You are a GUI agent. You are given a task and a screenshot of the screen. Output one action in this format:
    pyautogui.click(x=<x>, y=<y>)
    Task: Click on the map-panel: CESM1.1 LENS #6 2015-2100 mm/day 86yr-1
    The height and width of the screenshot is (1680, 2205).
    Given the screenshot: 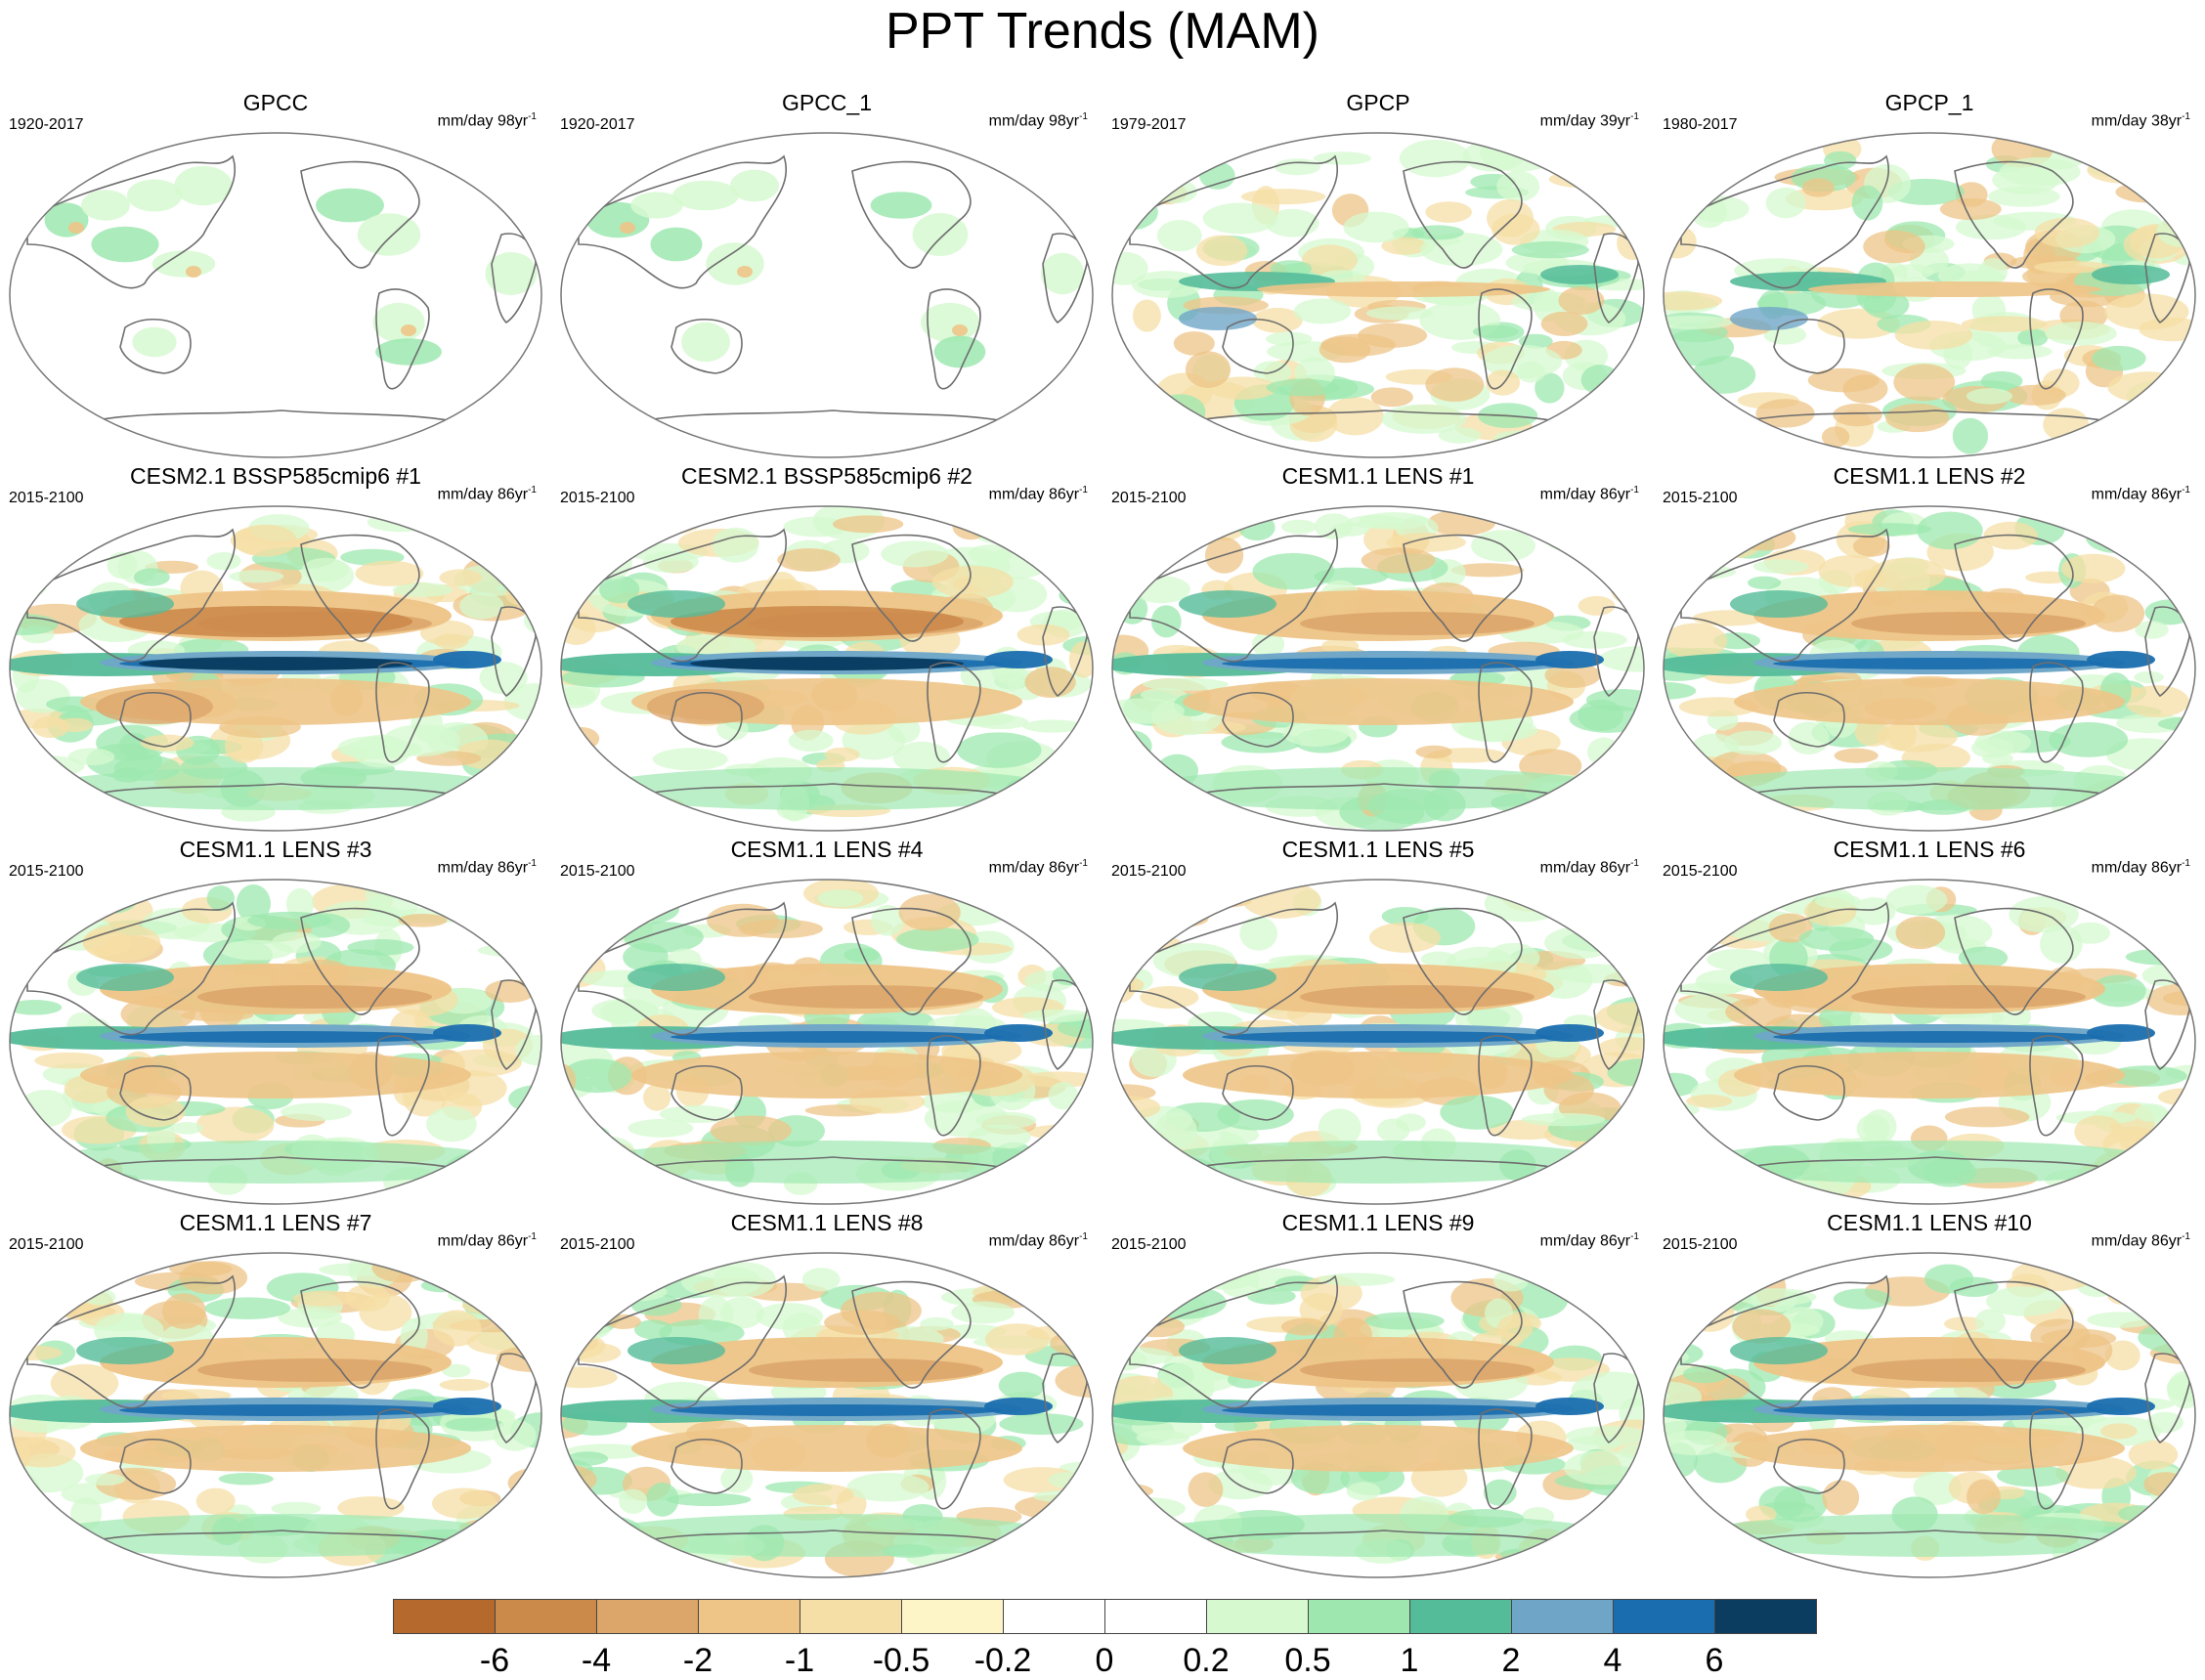 What is the action you would take?
    pyautogui.click(x=1929, y=1023)
    